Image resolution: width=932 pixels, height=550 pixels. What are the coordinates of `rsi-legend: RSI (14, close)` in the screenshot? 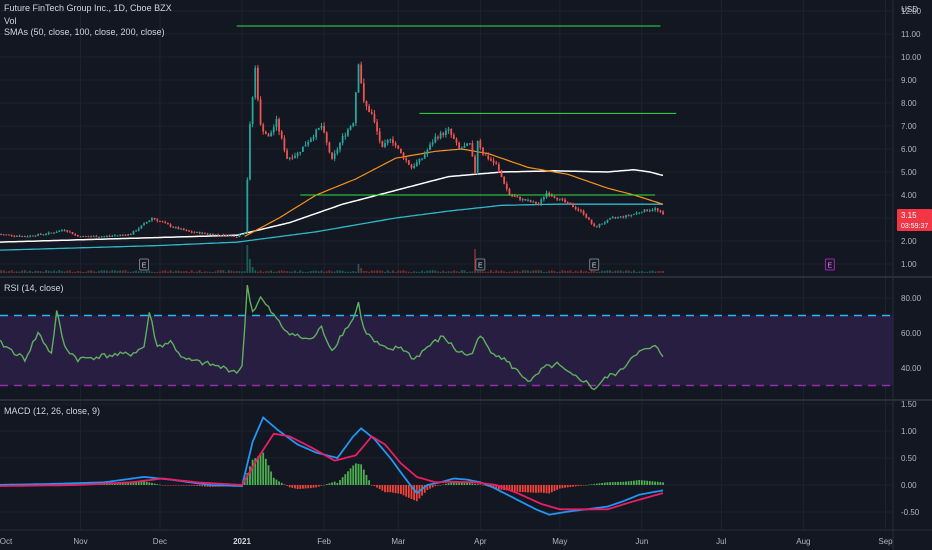 It's located at (34, 288).